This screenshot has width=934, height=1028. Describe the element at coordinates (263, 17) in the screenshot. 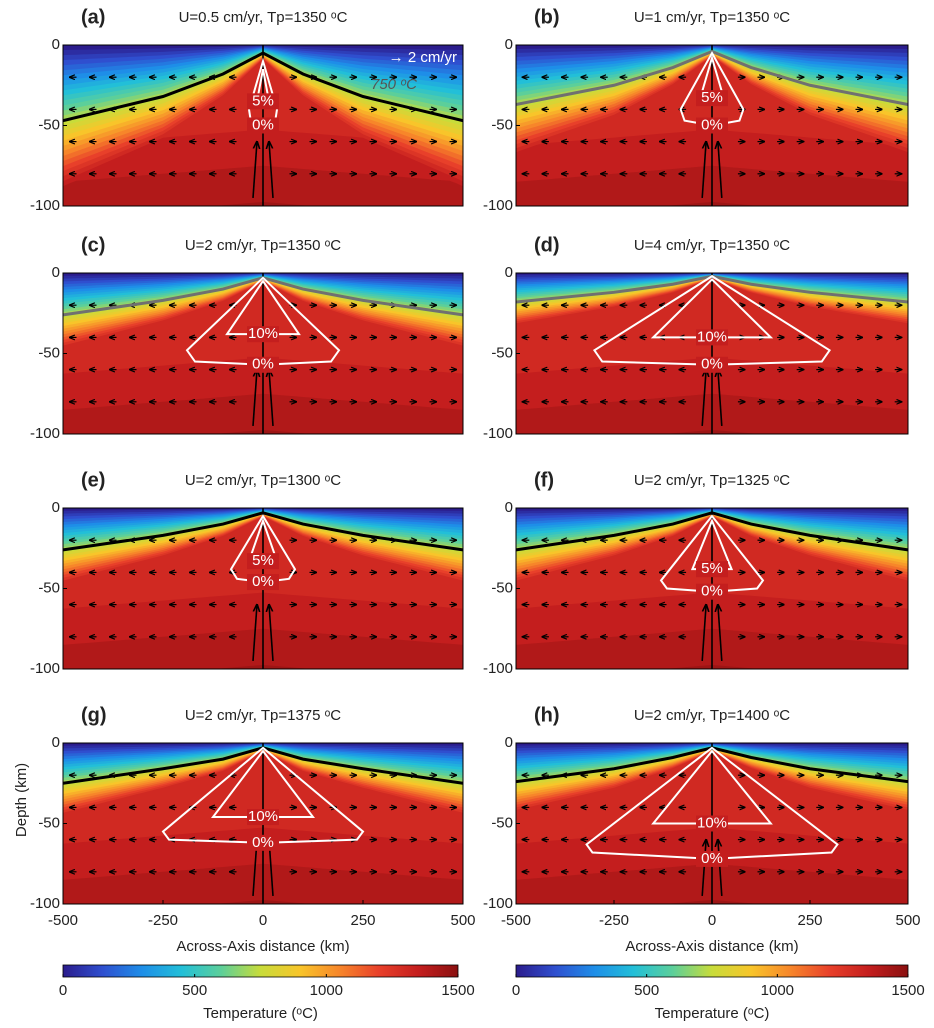

I see `panel-title: U=0.5 cm/yr, Tp=1350 ᵒC` at that location.